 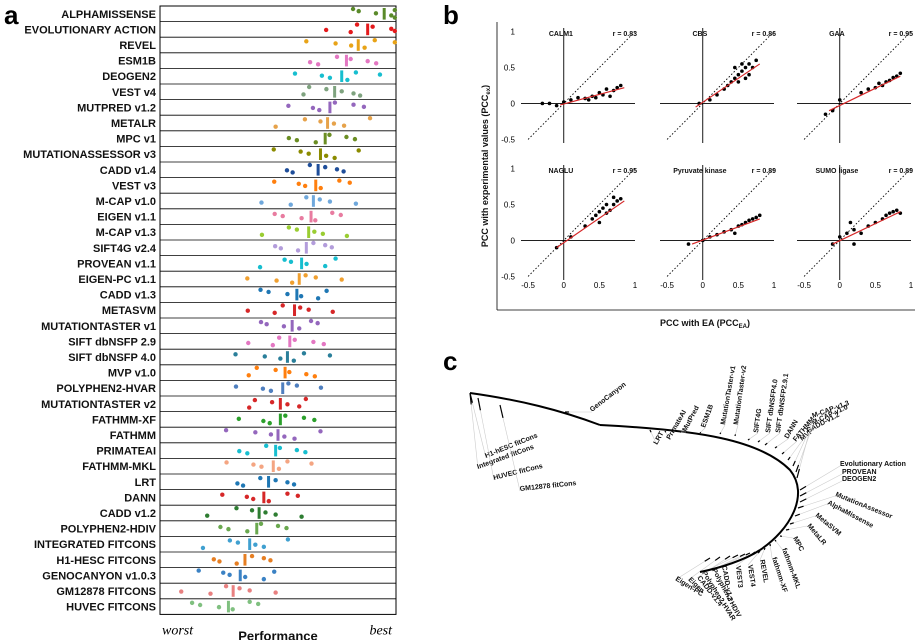 I want to click on subplot-pyruvate-kinase: Pyruvate kinase r = 0.89 -0.5 0 0.5 1, so click(x=718, y=227).